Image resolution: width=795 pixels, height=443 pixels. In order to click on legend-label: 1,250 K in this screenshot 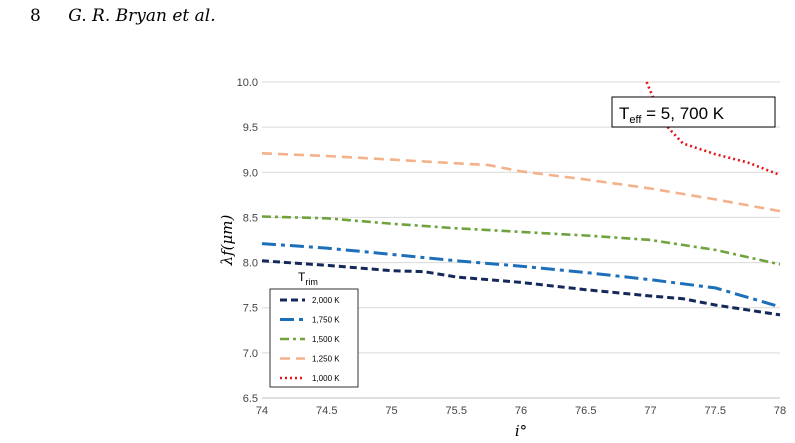, I will do `click(326, 359)`.